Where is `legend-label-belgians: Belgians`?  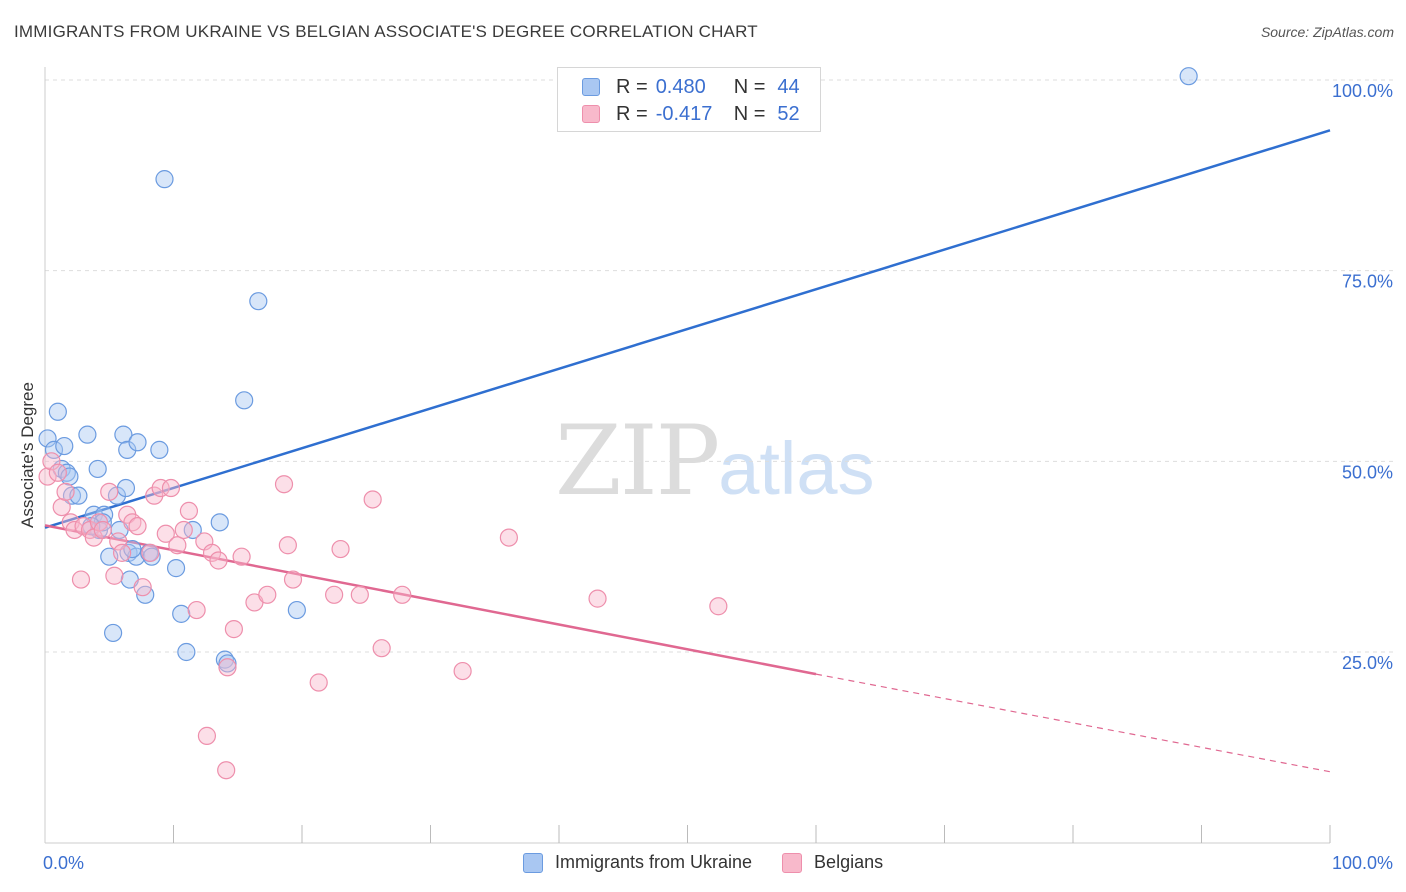
legend-label-belgians: Belgians is located at coordinates (849, 862).